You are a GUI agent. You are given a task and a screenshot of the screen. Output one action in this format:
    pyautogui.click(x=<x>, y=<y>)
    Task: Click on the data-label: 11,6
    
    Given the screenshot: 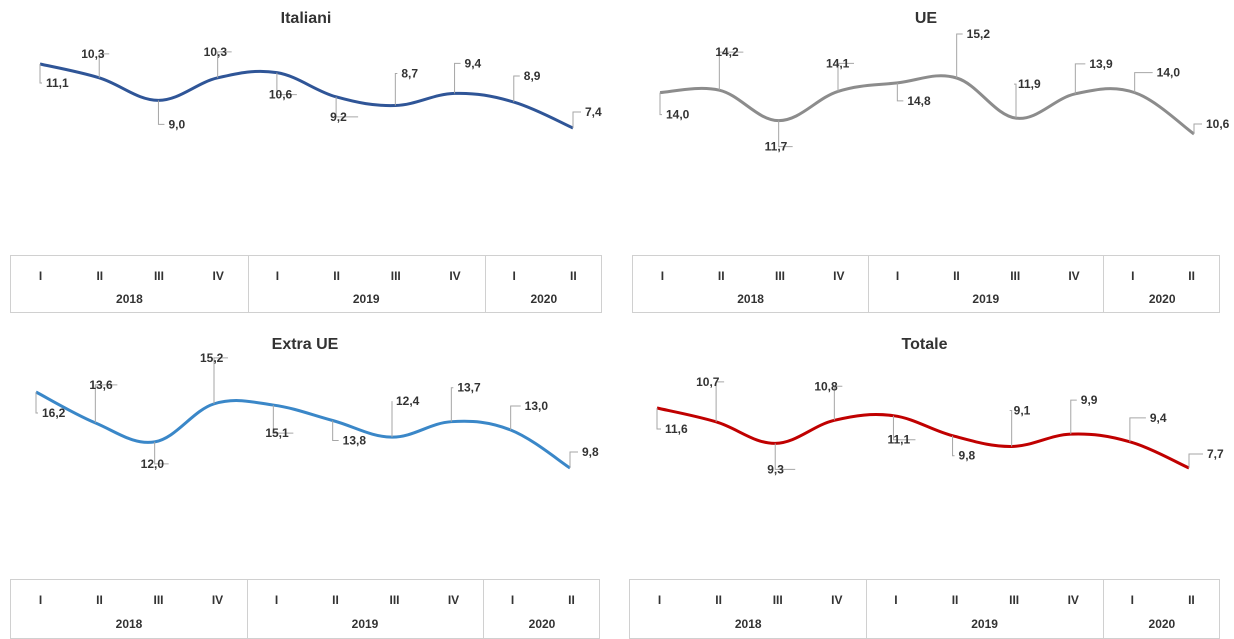 What is the action you would take?
    pyautogui.click(x=676, y=429)
    